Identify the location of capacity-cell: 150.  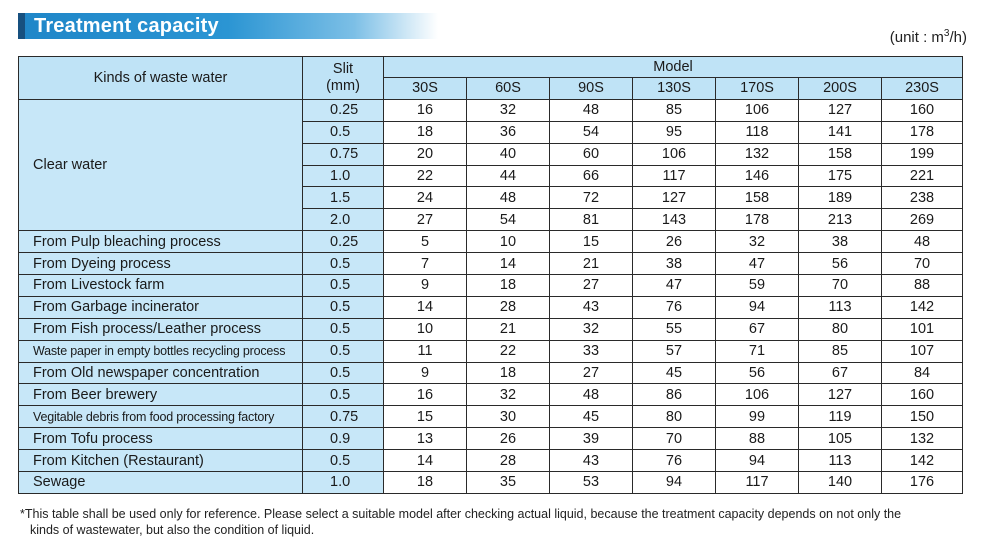
(922, 417).